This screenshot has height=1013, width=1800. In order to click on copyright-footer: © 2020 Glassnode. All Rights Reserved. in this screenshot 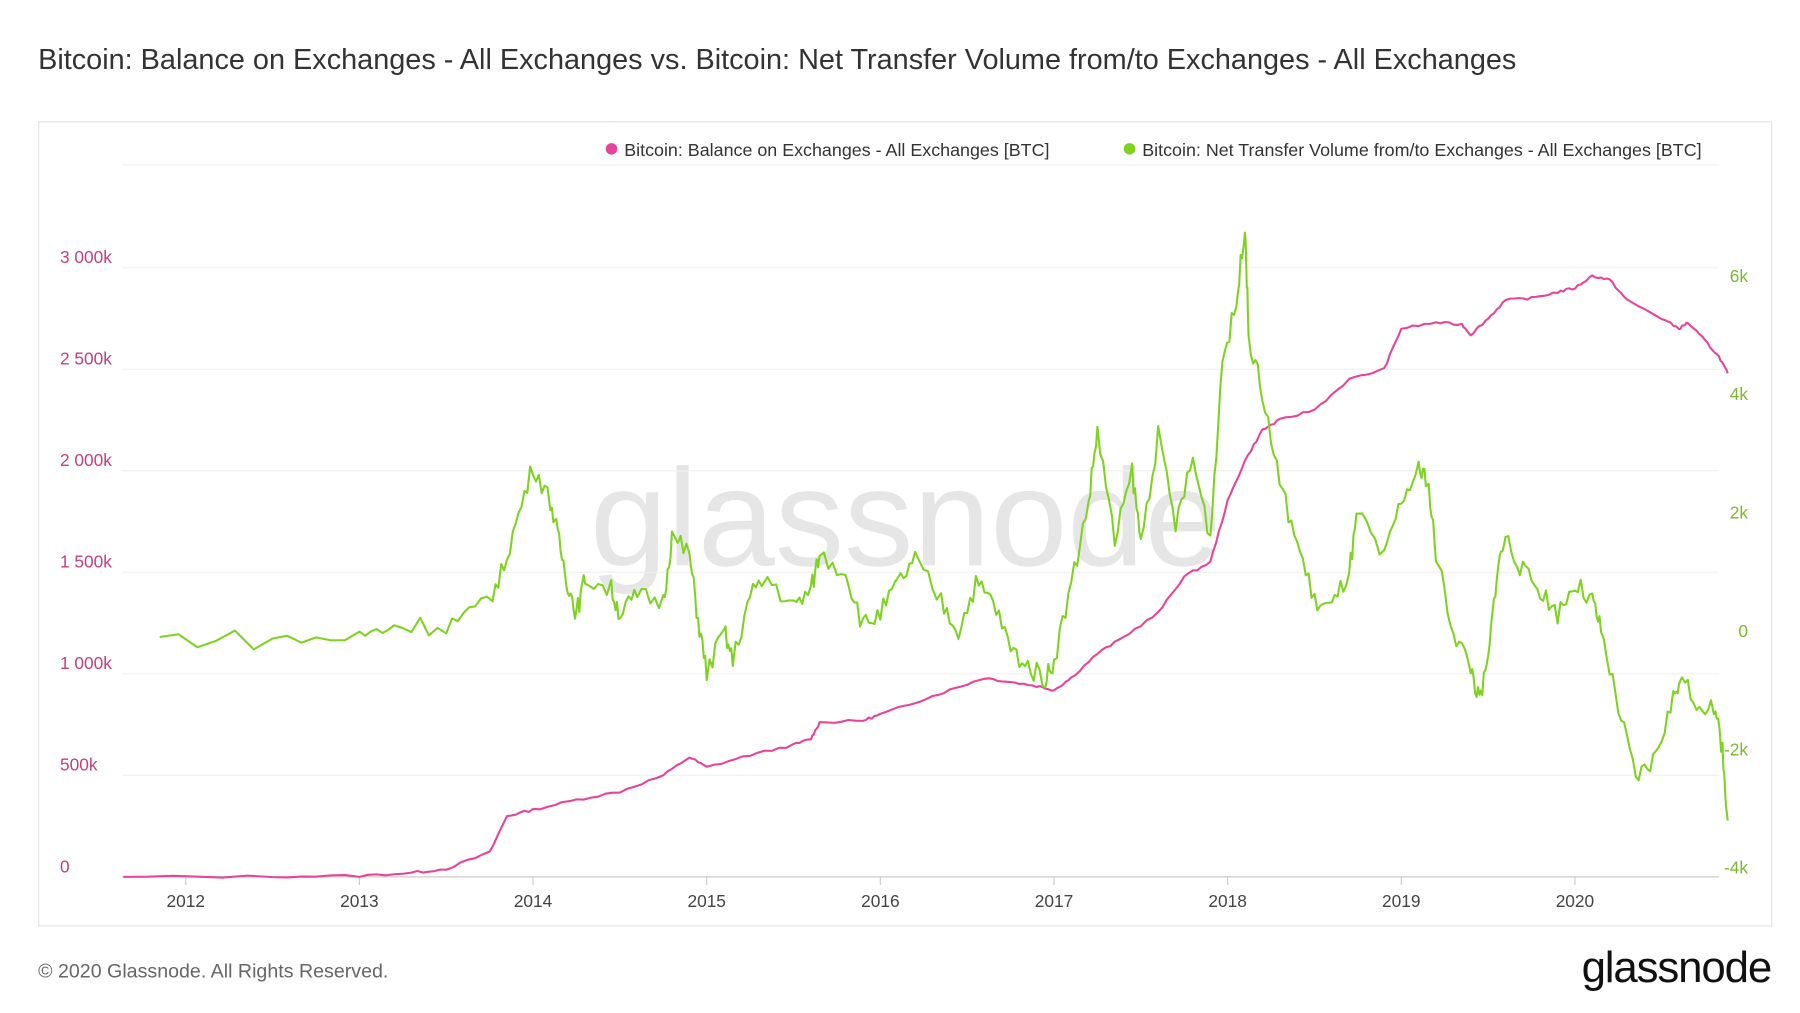, I will do `click(213, 970)`.